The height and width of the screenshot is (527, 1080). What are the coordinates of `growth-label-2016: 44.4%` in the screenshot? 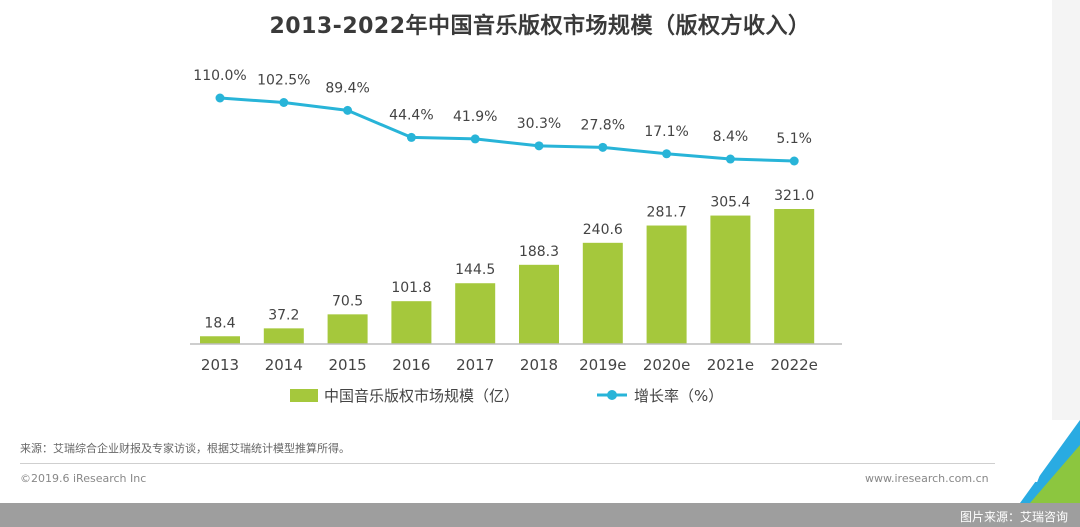 It's located at (411, 115).